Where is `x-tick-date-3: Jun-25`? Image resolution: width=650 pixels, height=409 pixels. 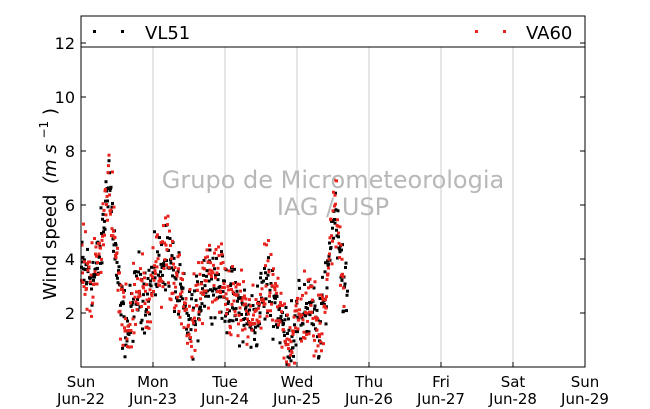 x-tick-date-3: Jun-25 is located at coordinates (296, 399).